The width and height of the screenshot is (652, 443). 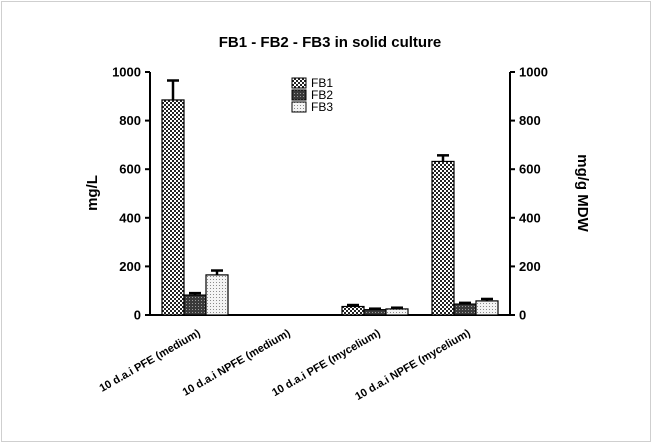 What do you see at coordinates (137, 315) in the screenshot?
I see `y-tick-label-left: 0` at bounding box center [137, 315].